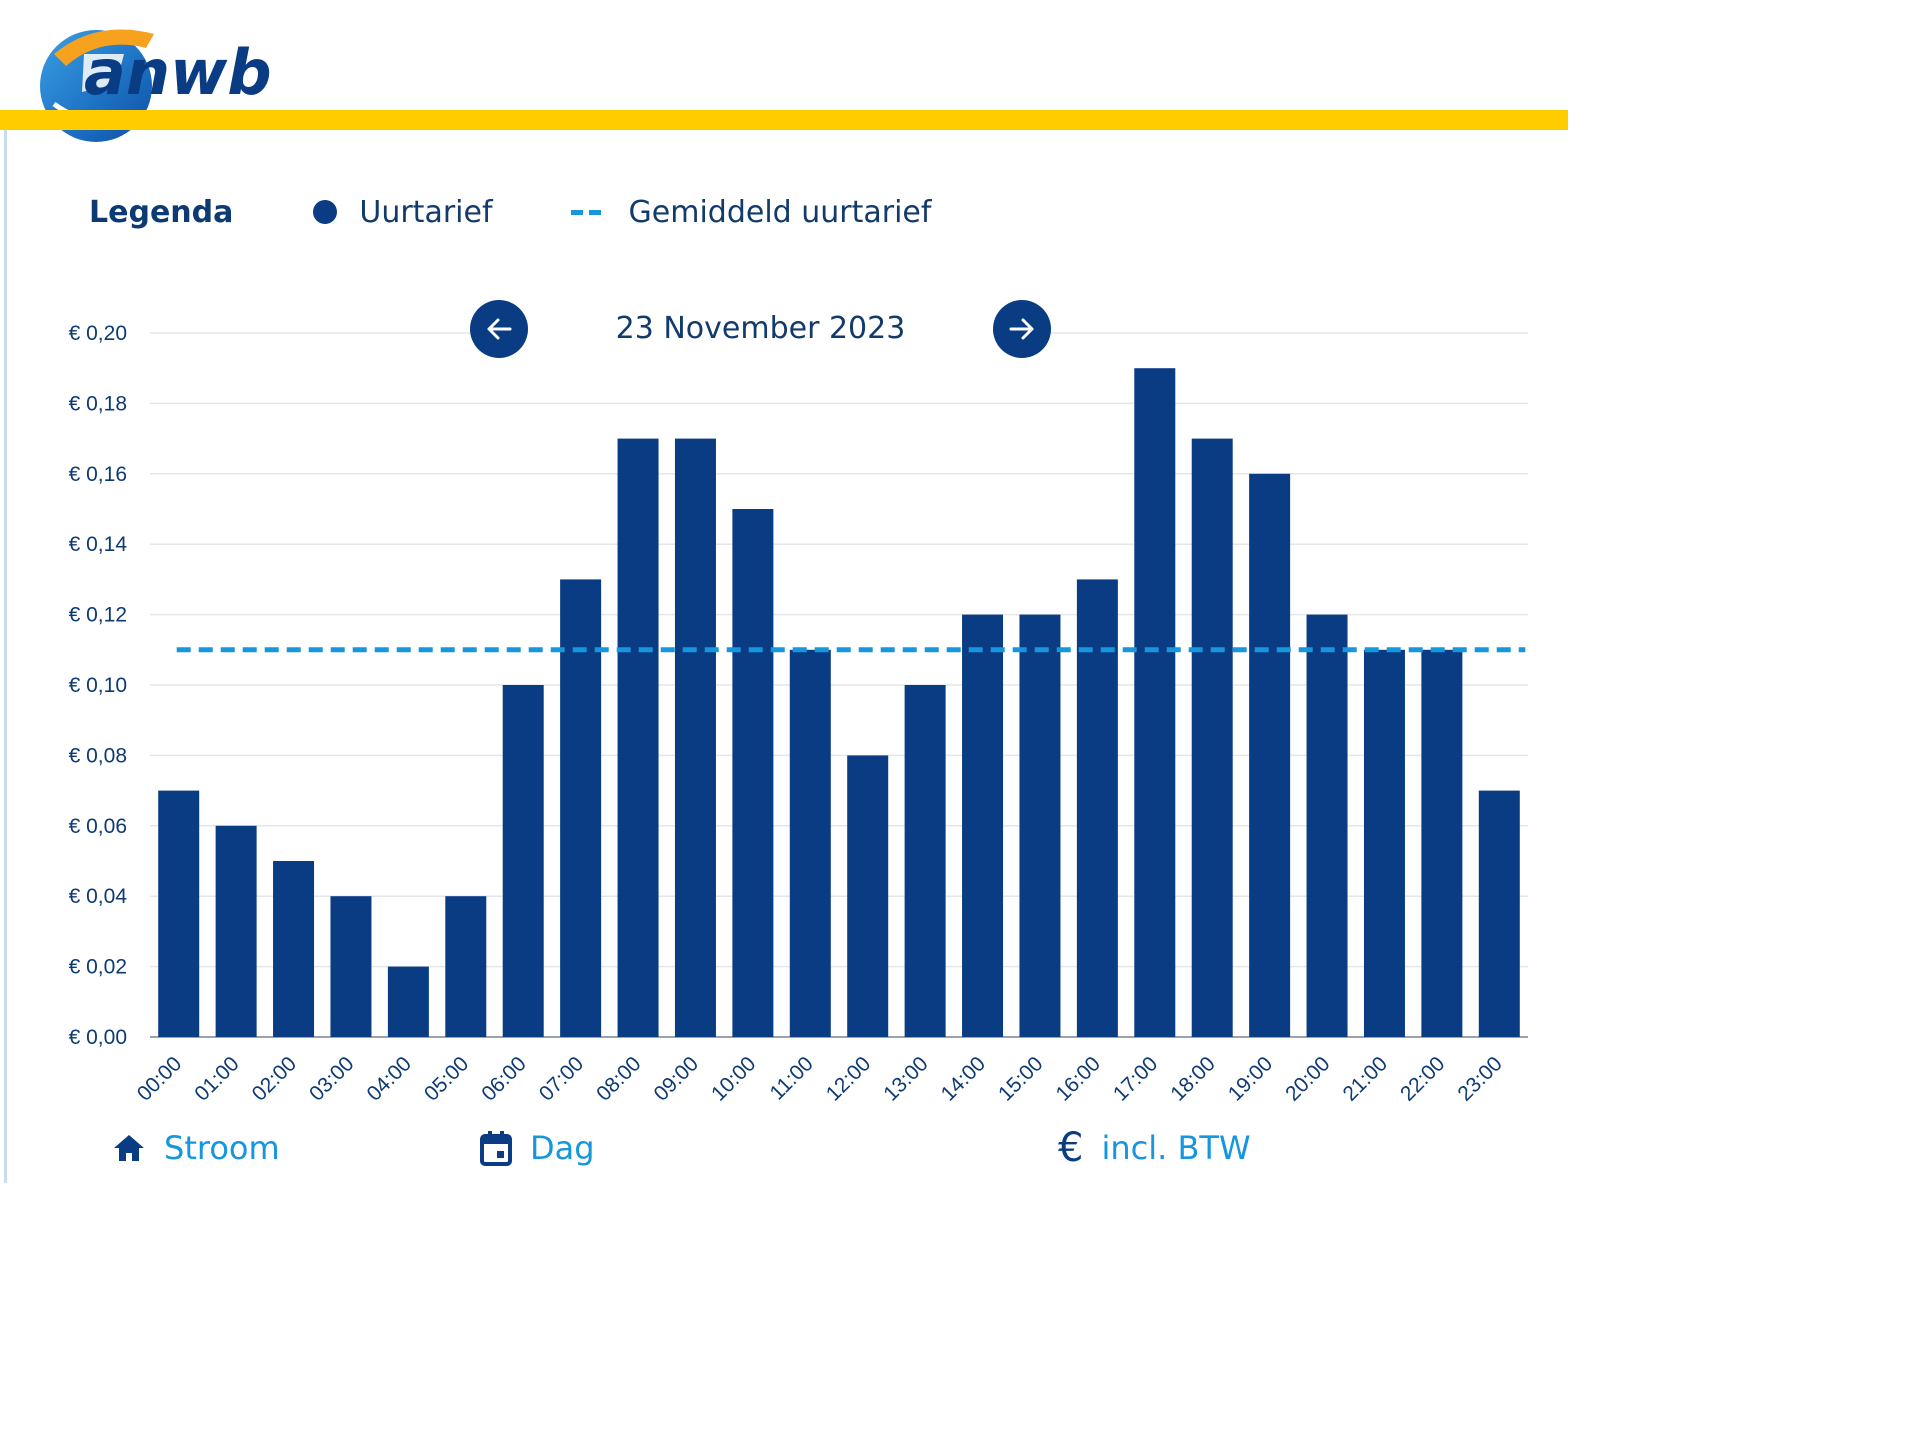 This screenshot has width=1931, height=1455. Describe the element at coordinates (426, 212) in the screenshot. I see `legend-label-uurtarief: Uurtarief` at that location.